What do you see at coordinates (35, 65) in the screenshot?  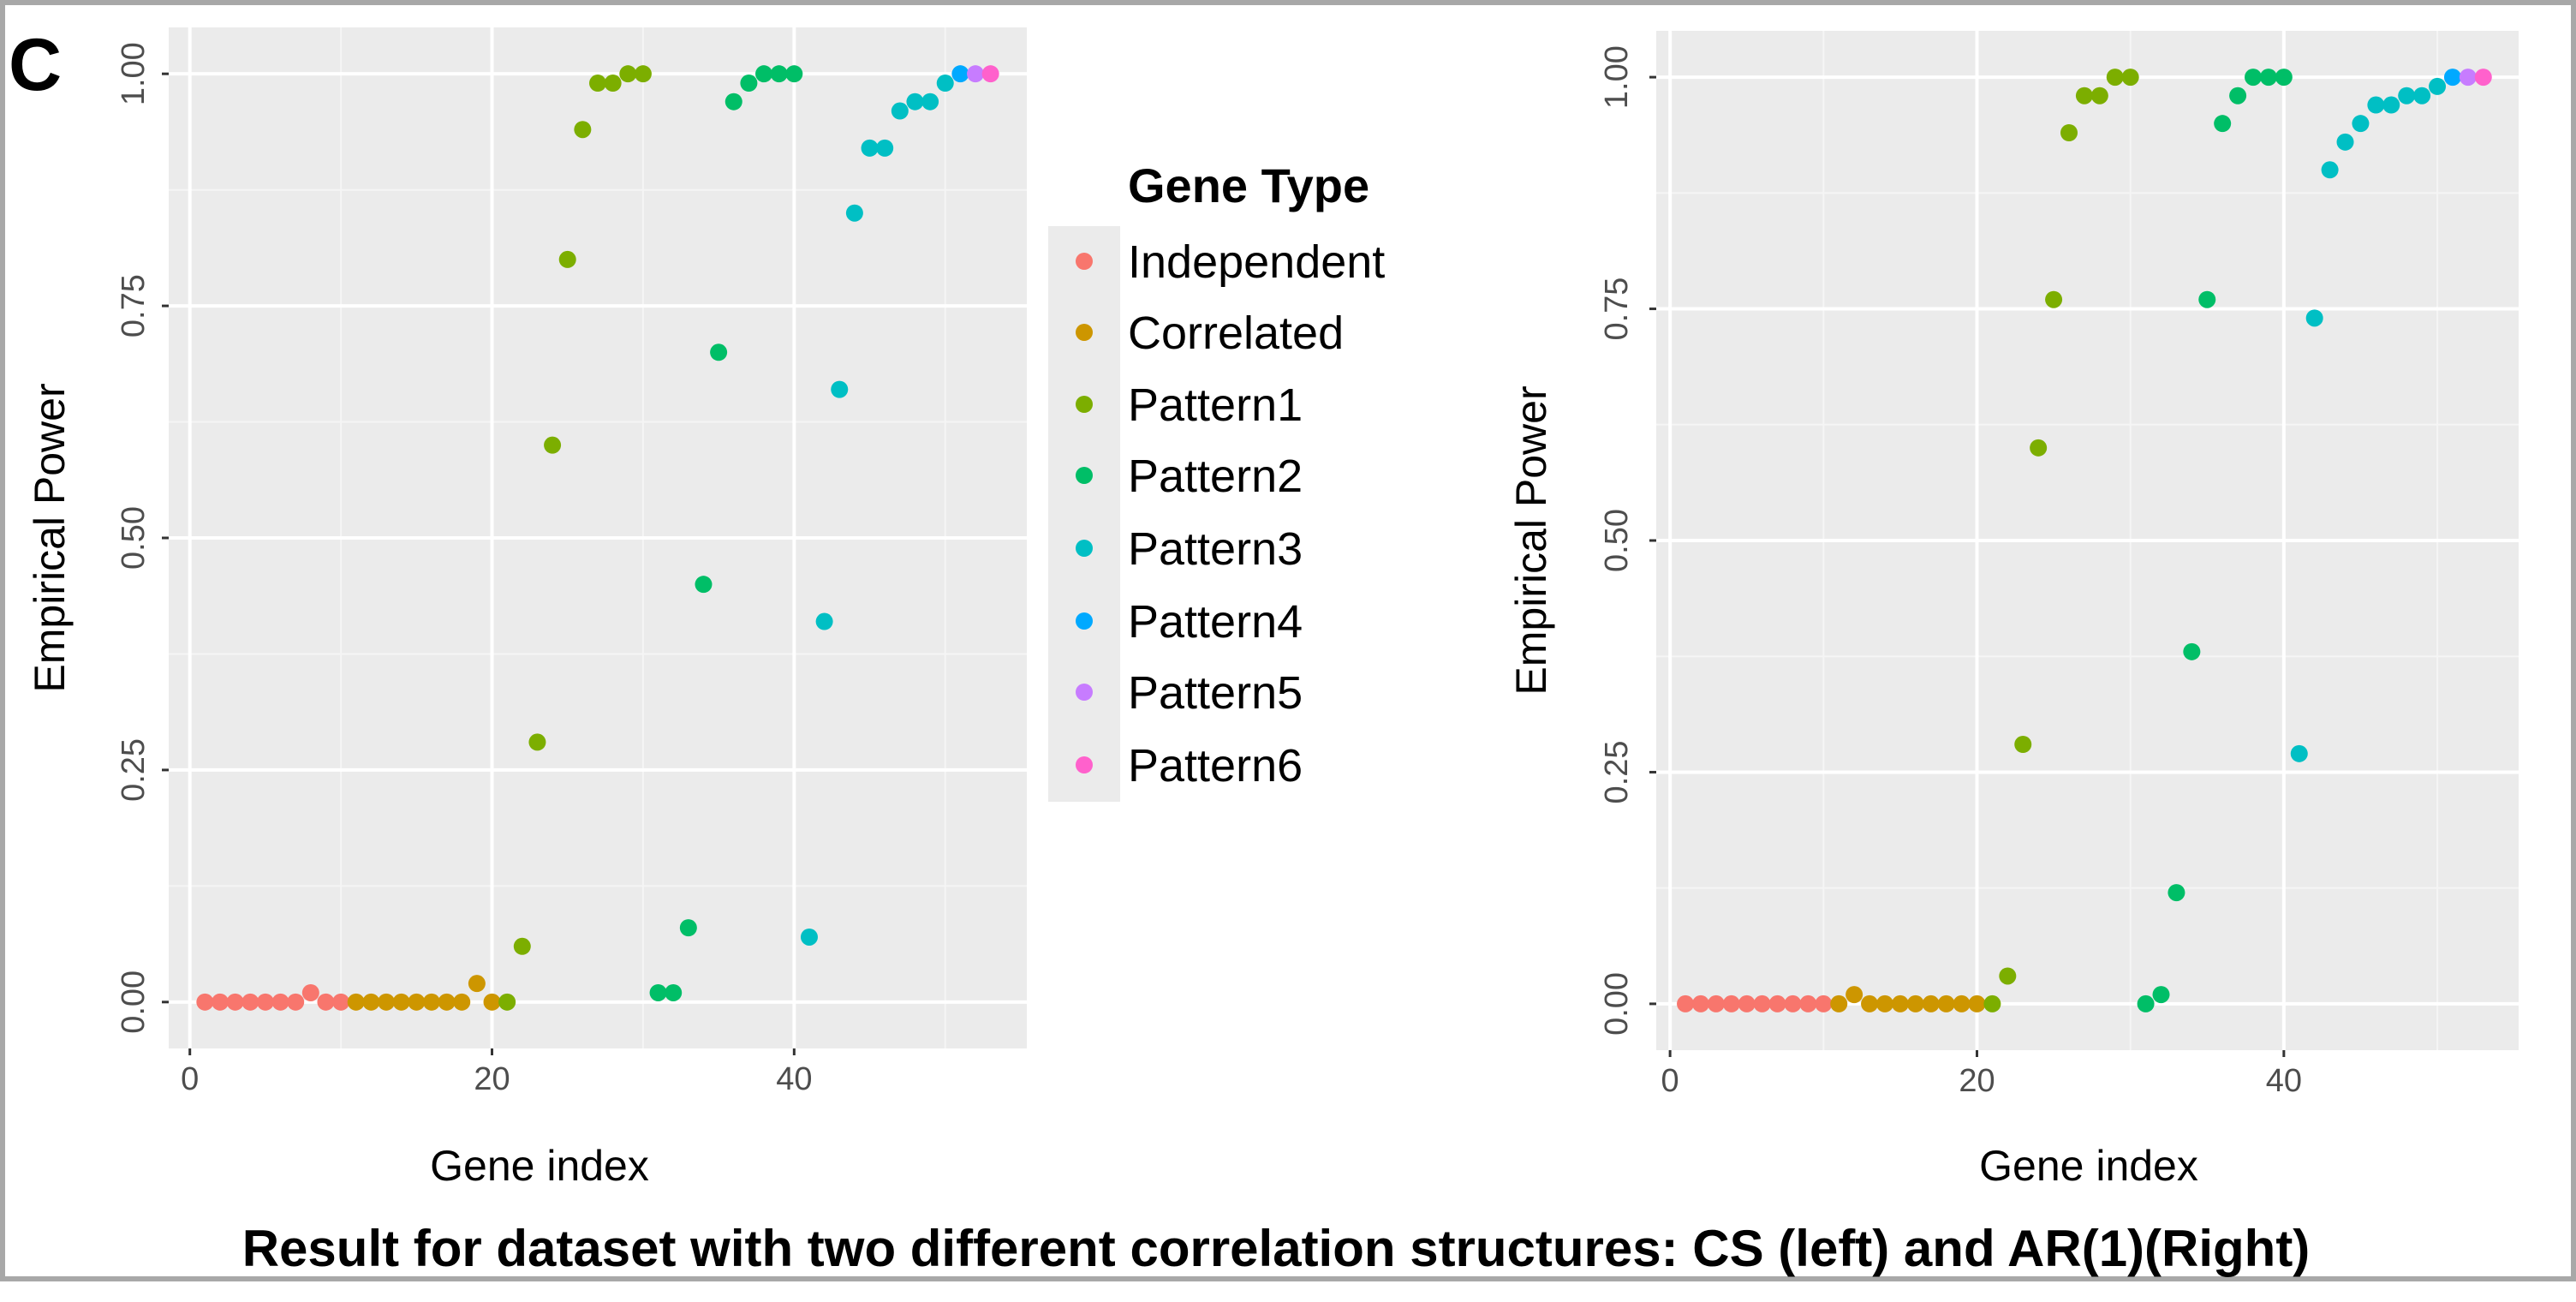 I see `panel-letter: C` at bounding box center [35, 65].